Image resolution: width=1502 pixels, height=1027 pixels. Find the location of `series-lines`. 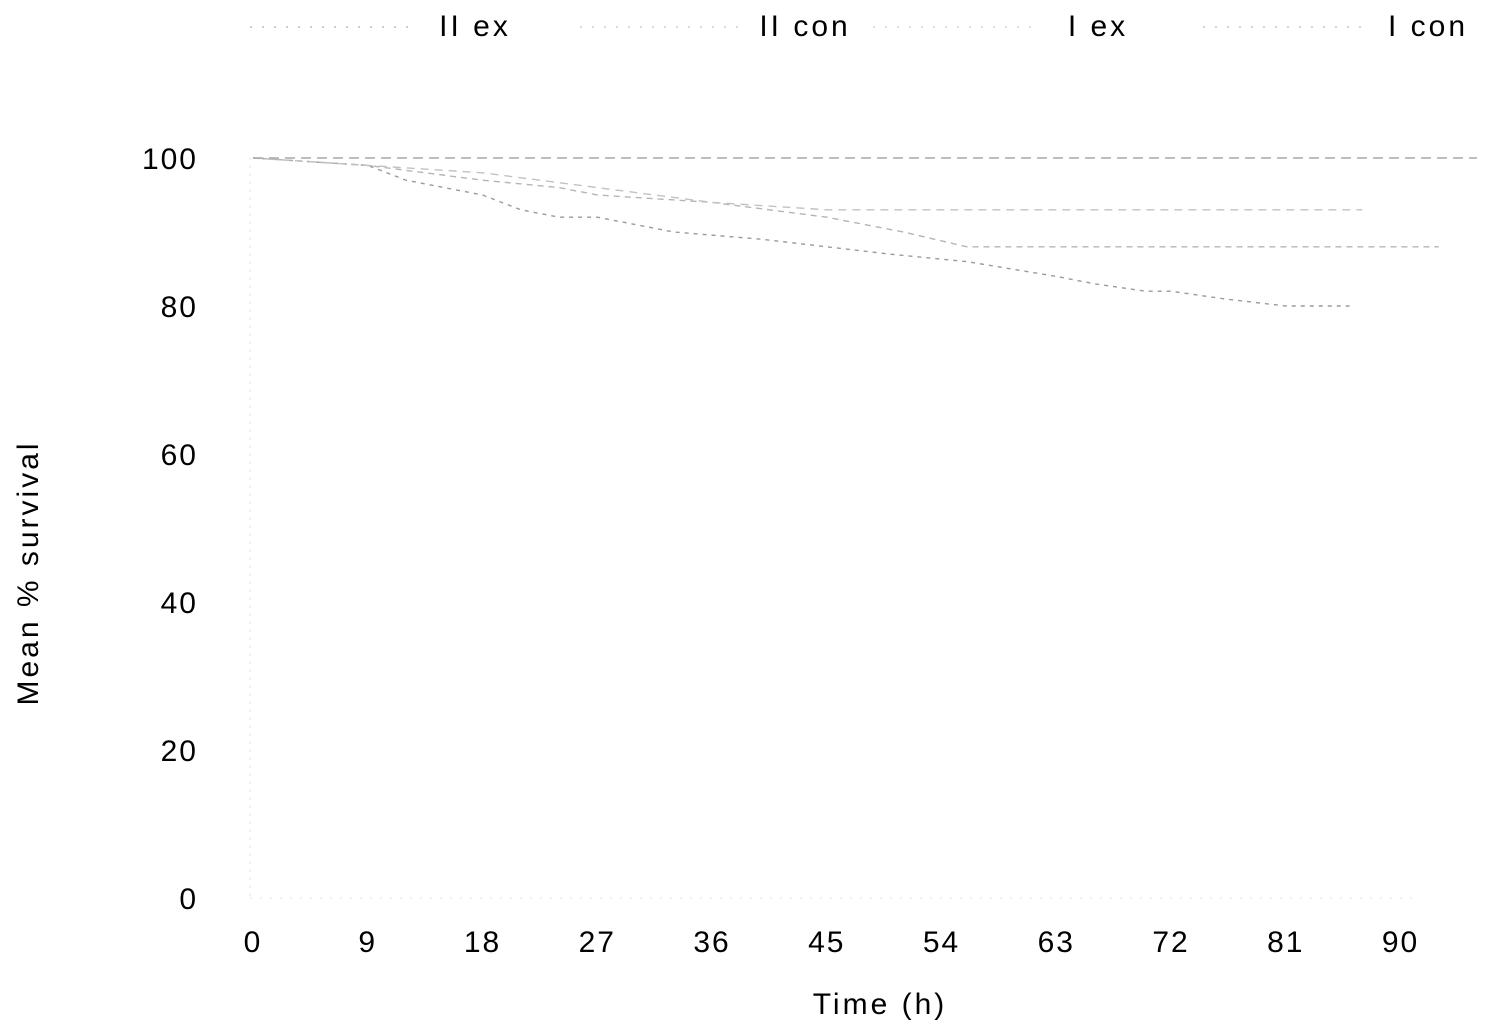

series-lines is located at coordinates (864, 232).